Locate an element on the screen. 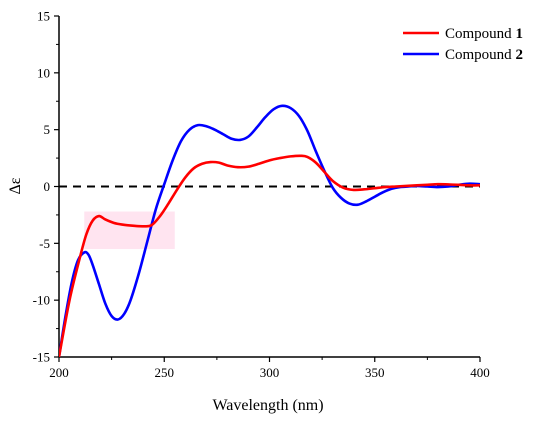 The width and height of the screenshot is (550, 422). legend-item-compound-2: Compound 2 is located at coordinates (463, 55).